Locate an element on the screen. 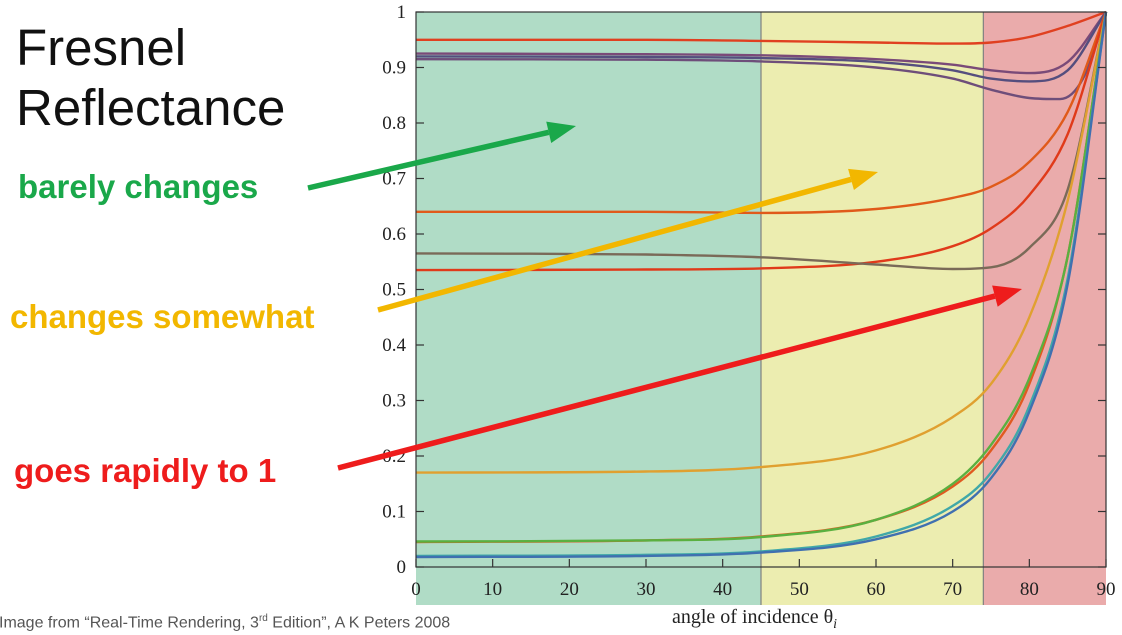 Image resolution: width=1122 pixels, height=635 pixels. x-tick-label: 0 is located at coordinates (416, 589).